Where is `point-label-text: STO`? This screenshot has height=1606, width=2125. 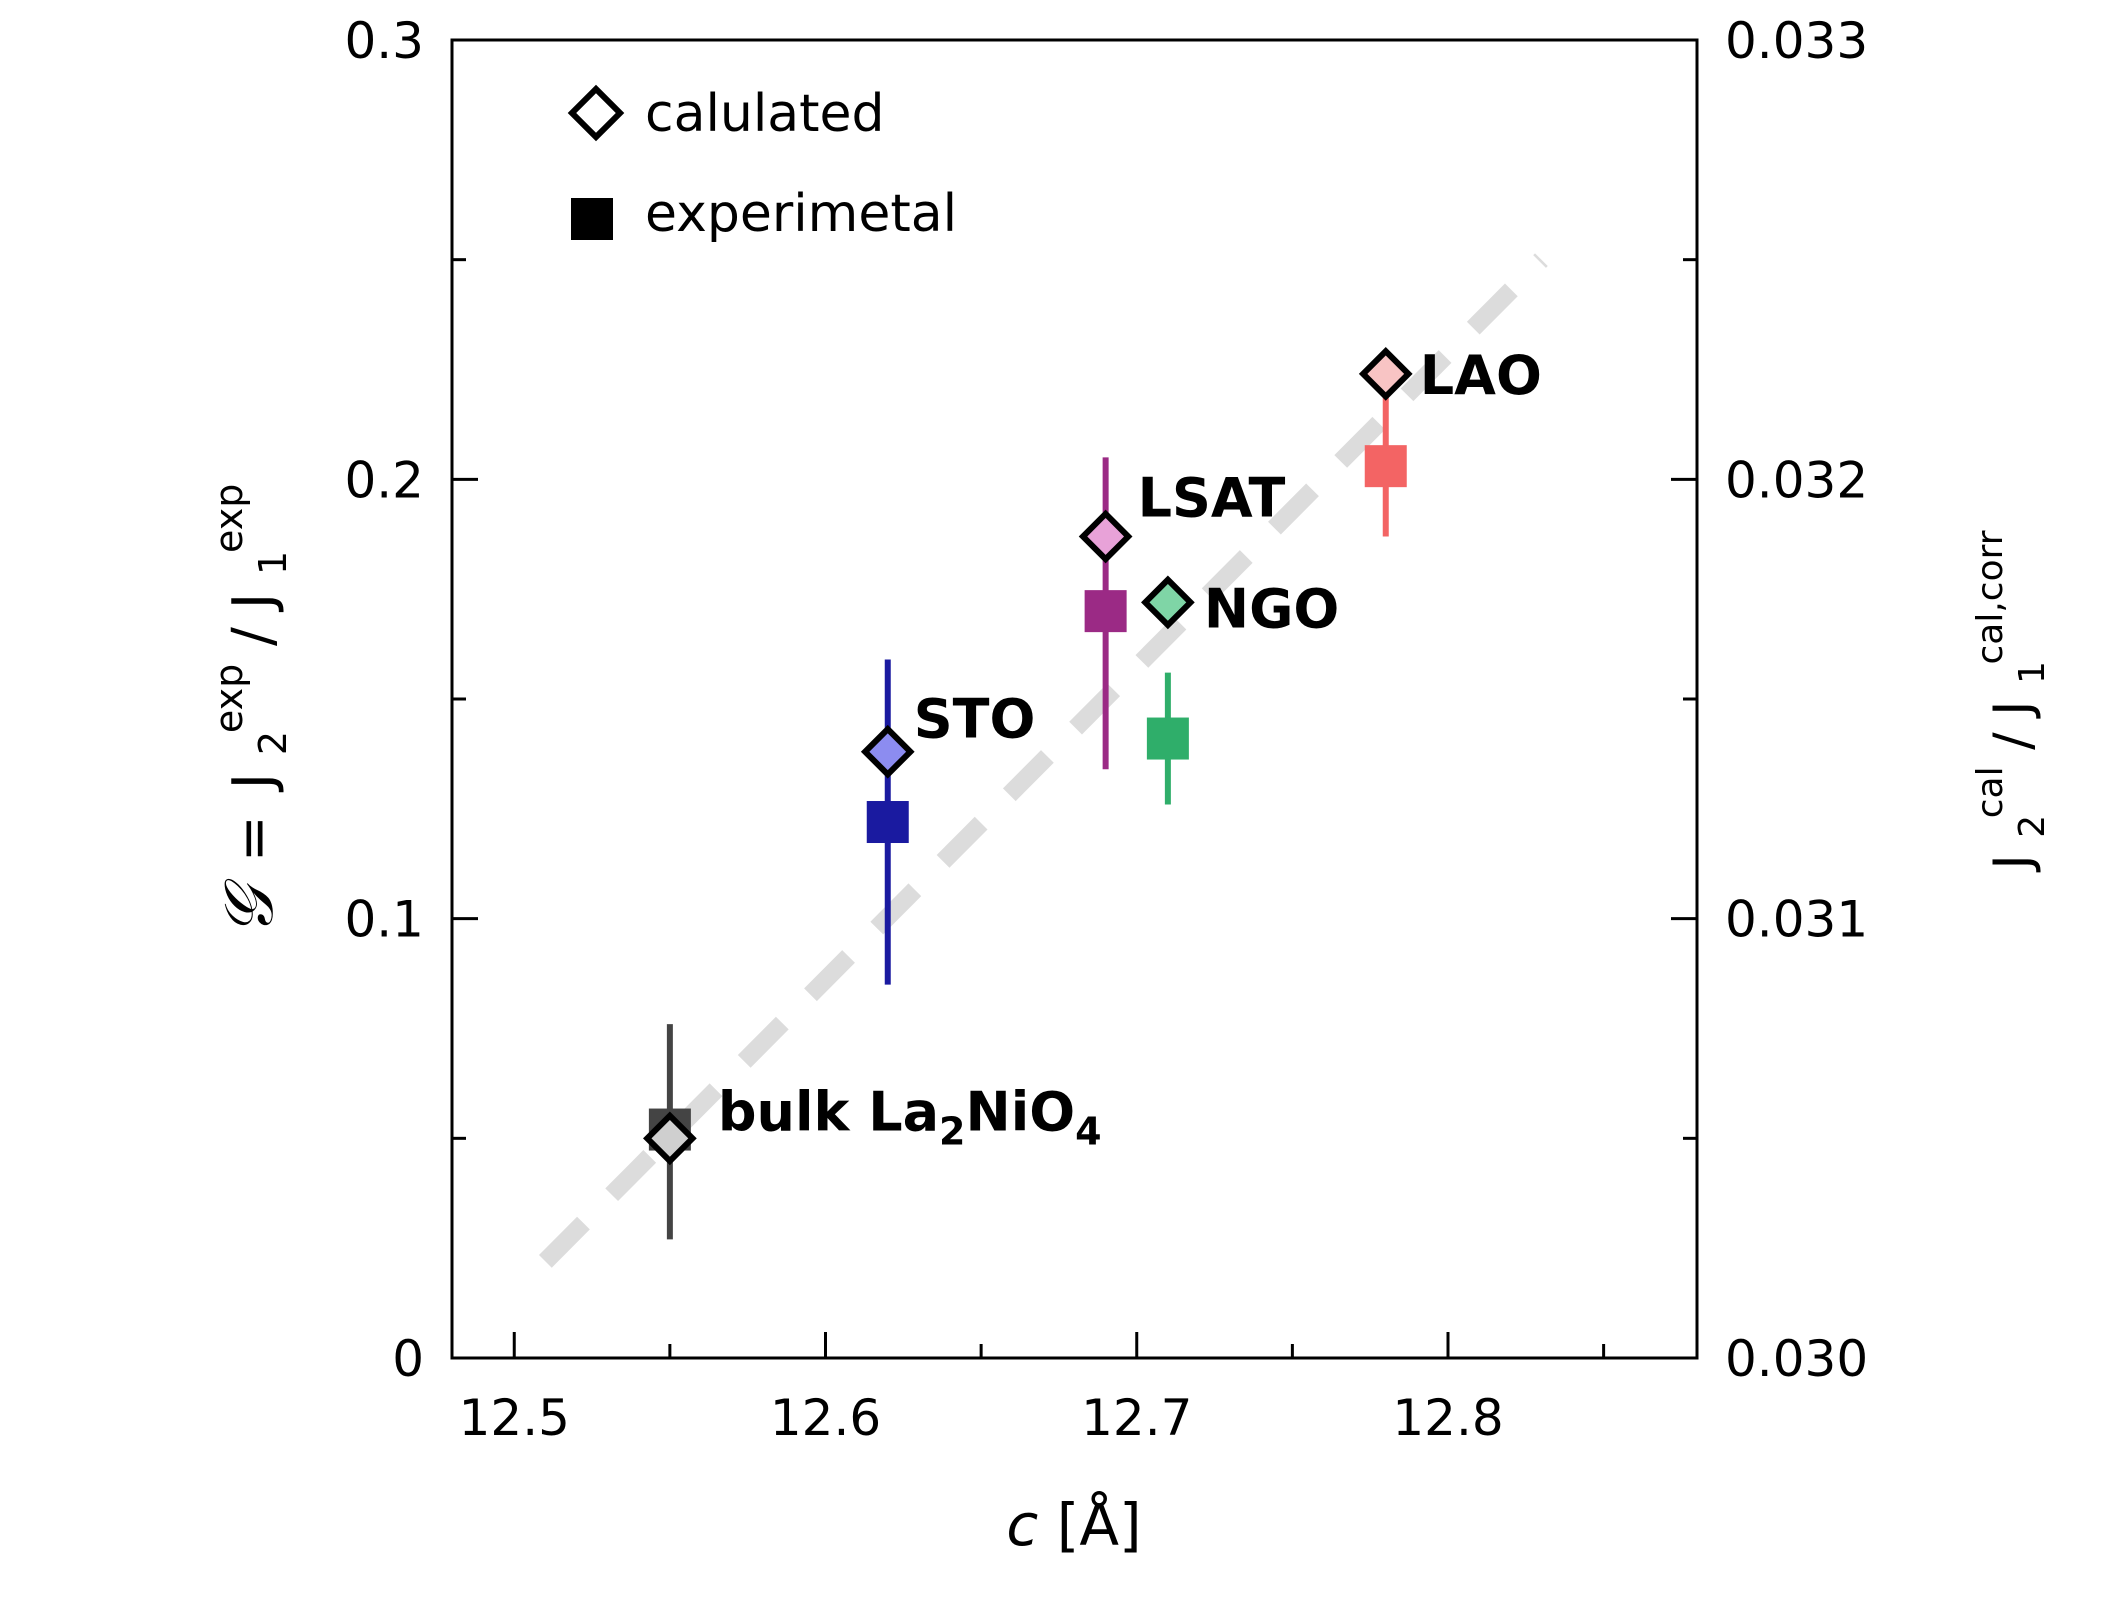 point-label-text: STO is located at coordinates (975, 719).